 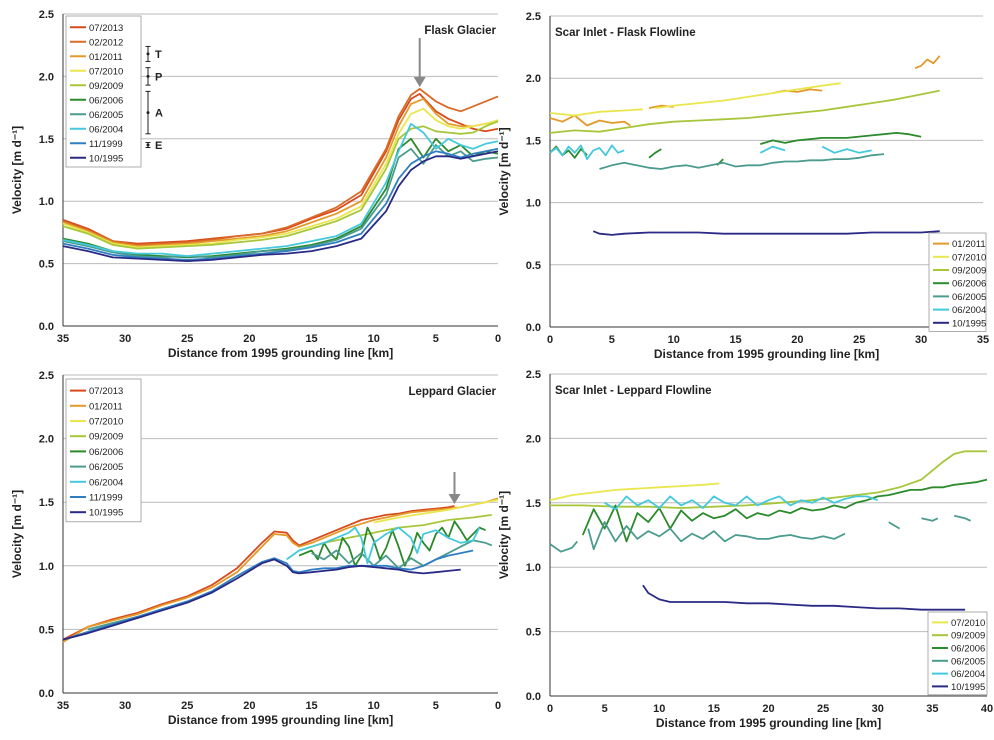 I want to click on chart-title: Scar Inlet - Flask Flowline, so click(x=625, y=33).